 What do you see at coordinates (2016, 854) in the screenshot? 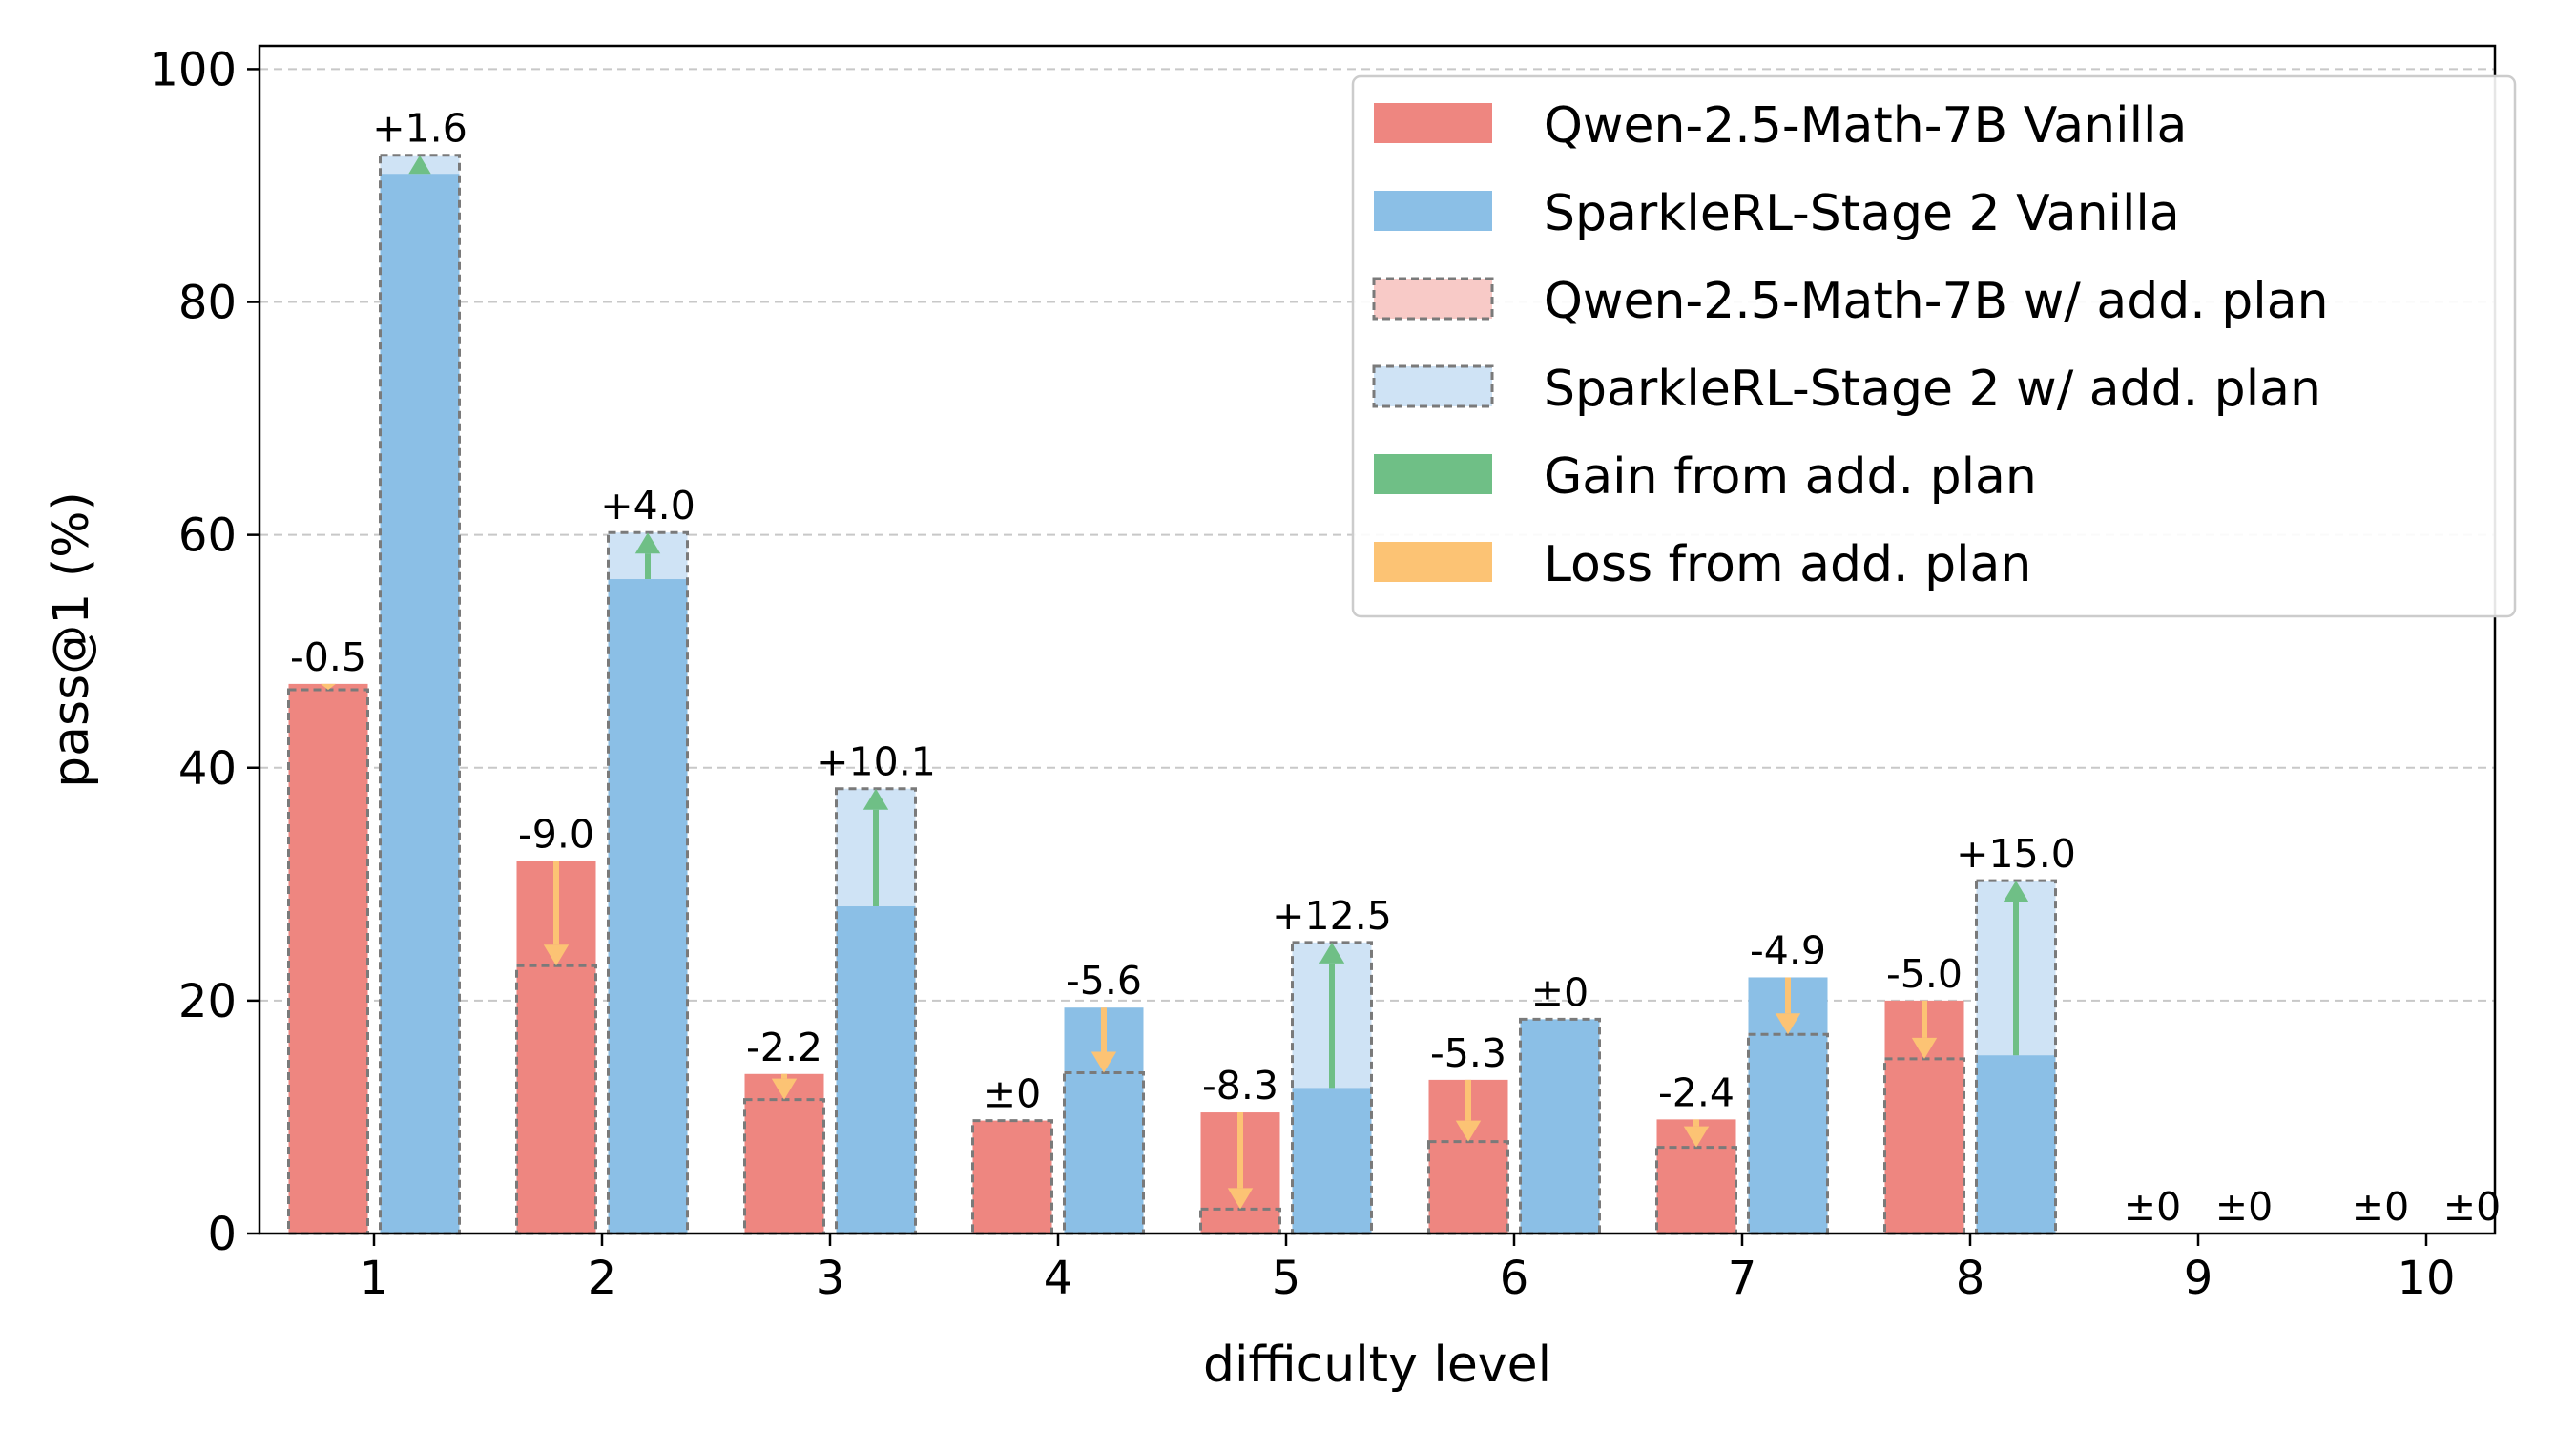
I see `sparkle-delta-label: +15.0` at bounding box center [2016, 854].